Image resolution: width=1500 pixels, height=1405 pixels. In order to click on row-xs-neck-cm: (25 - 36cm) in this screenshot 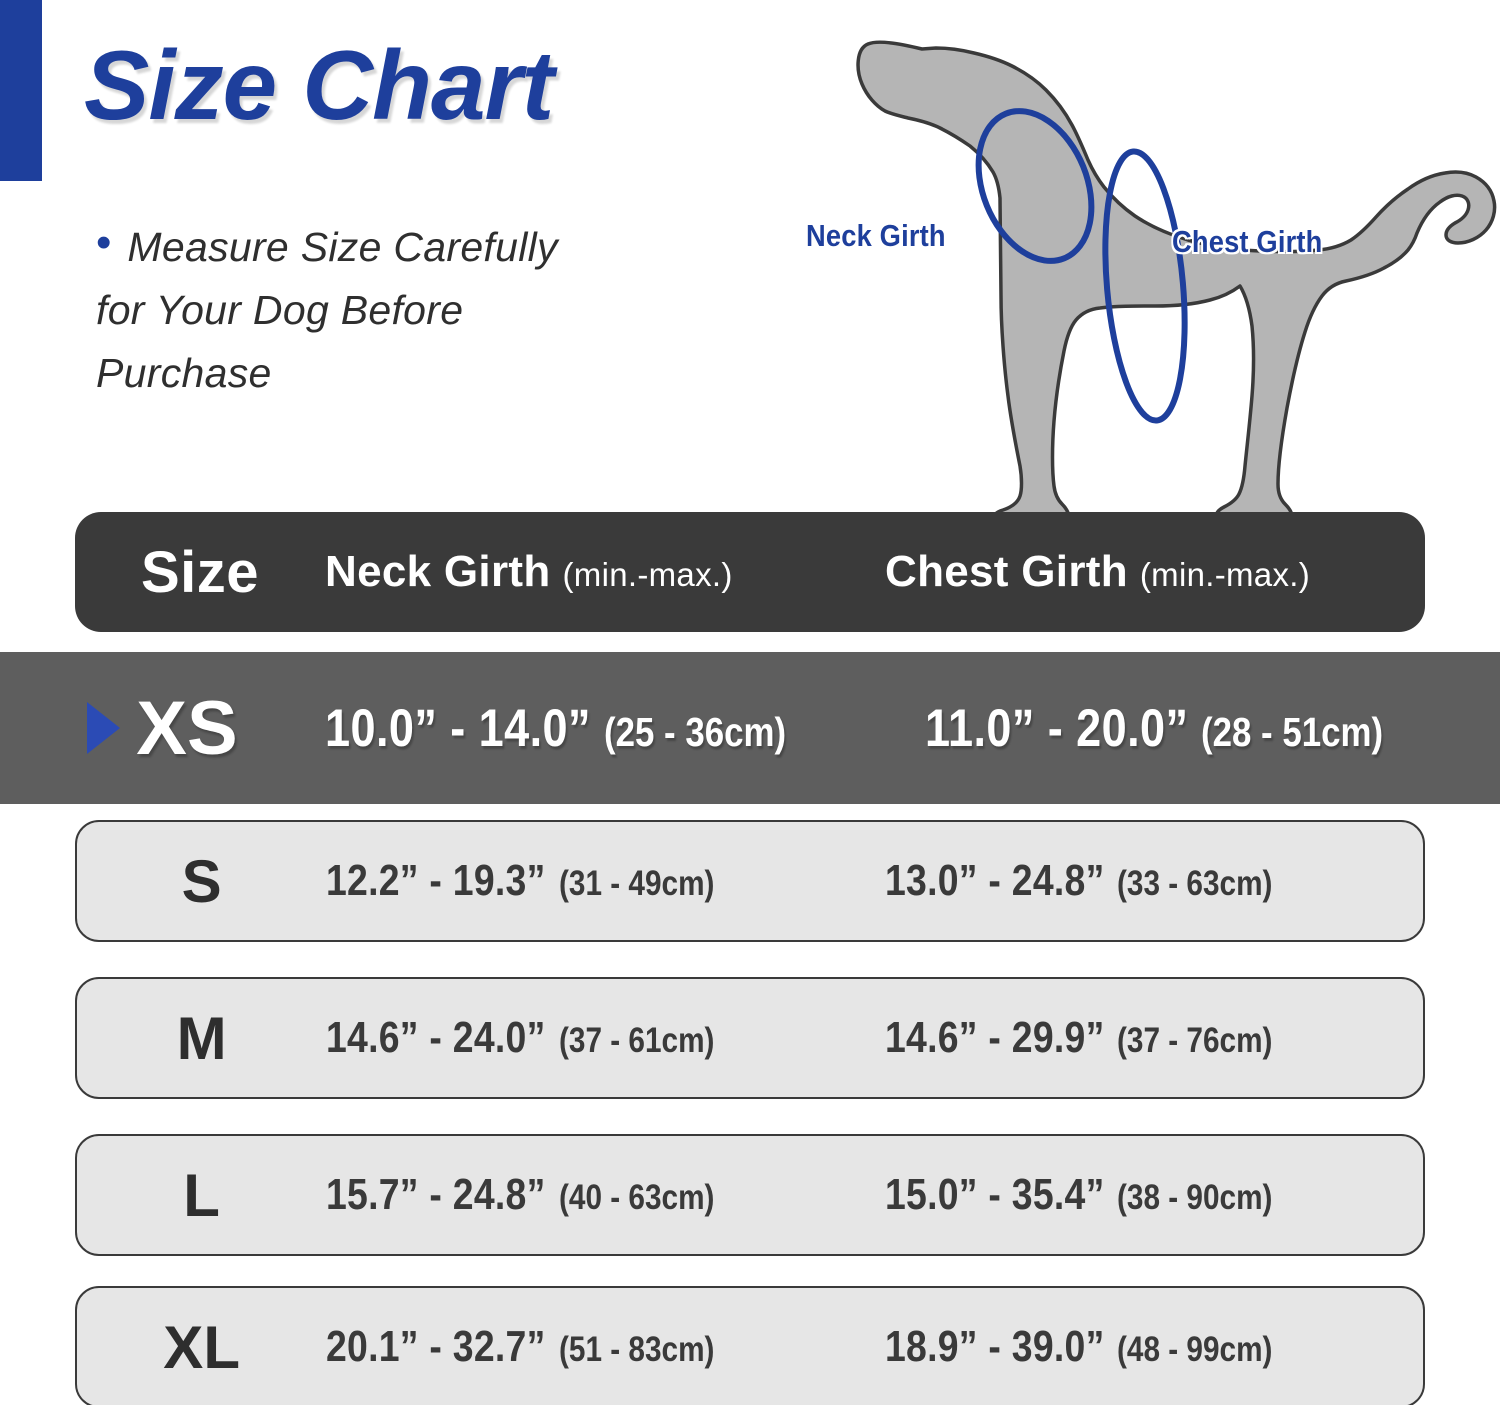, I will do `click(694, 731)`.